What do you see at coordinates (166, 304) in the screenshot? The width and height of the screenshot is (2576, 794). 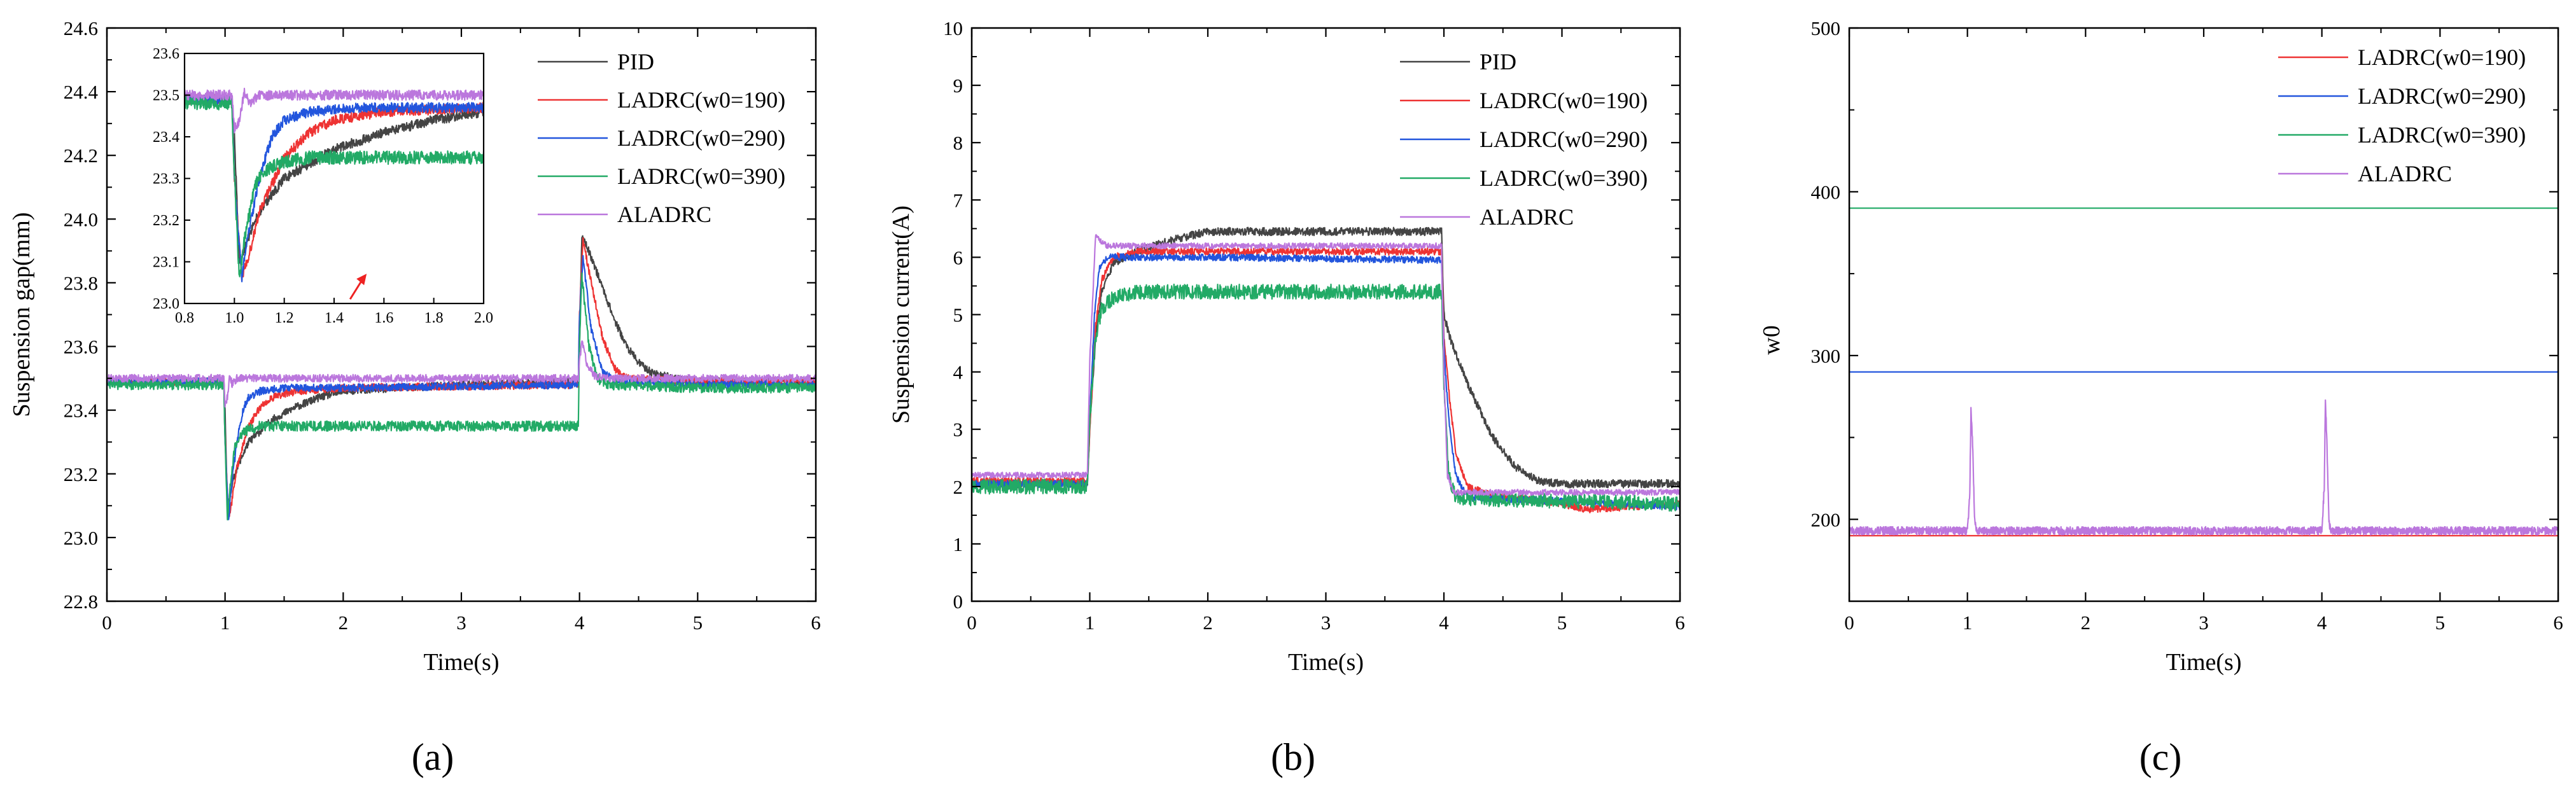 I see `inset-y-tick-label: 23.0` at bounding box center [166, 304].